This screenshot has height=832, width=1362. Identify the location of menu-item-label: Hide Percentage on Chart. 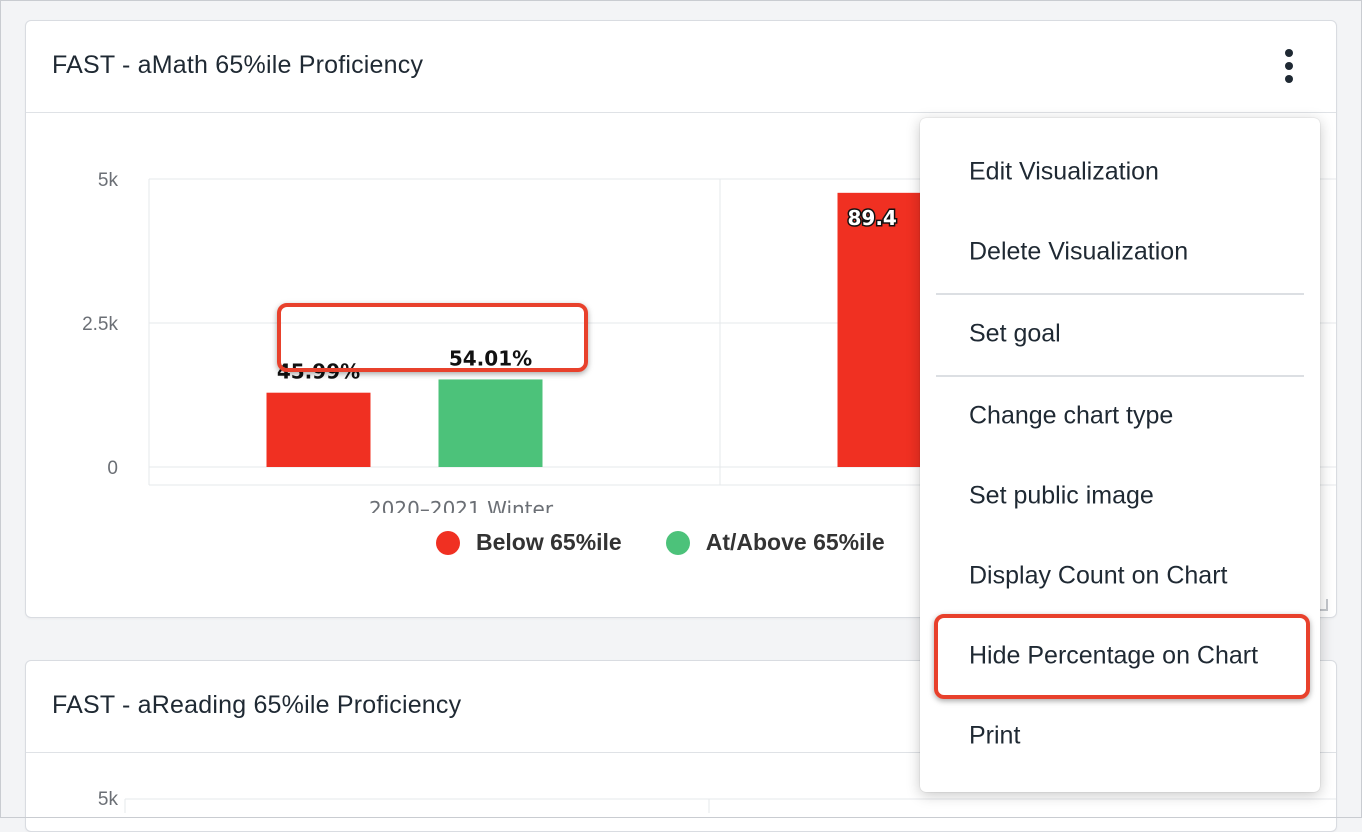
(1114, 655).